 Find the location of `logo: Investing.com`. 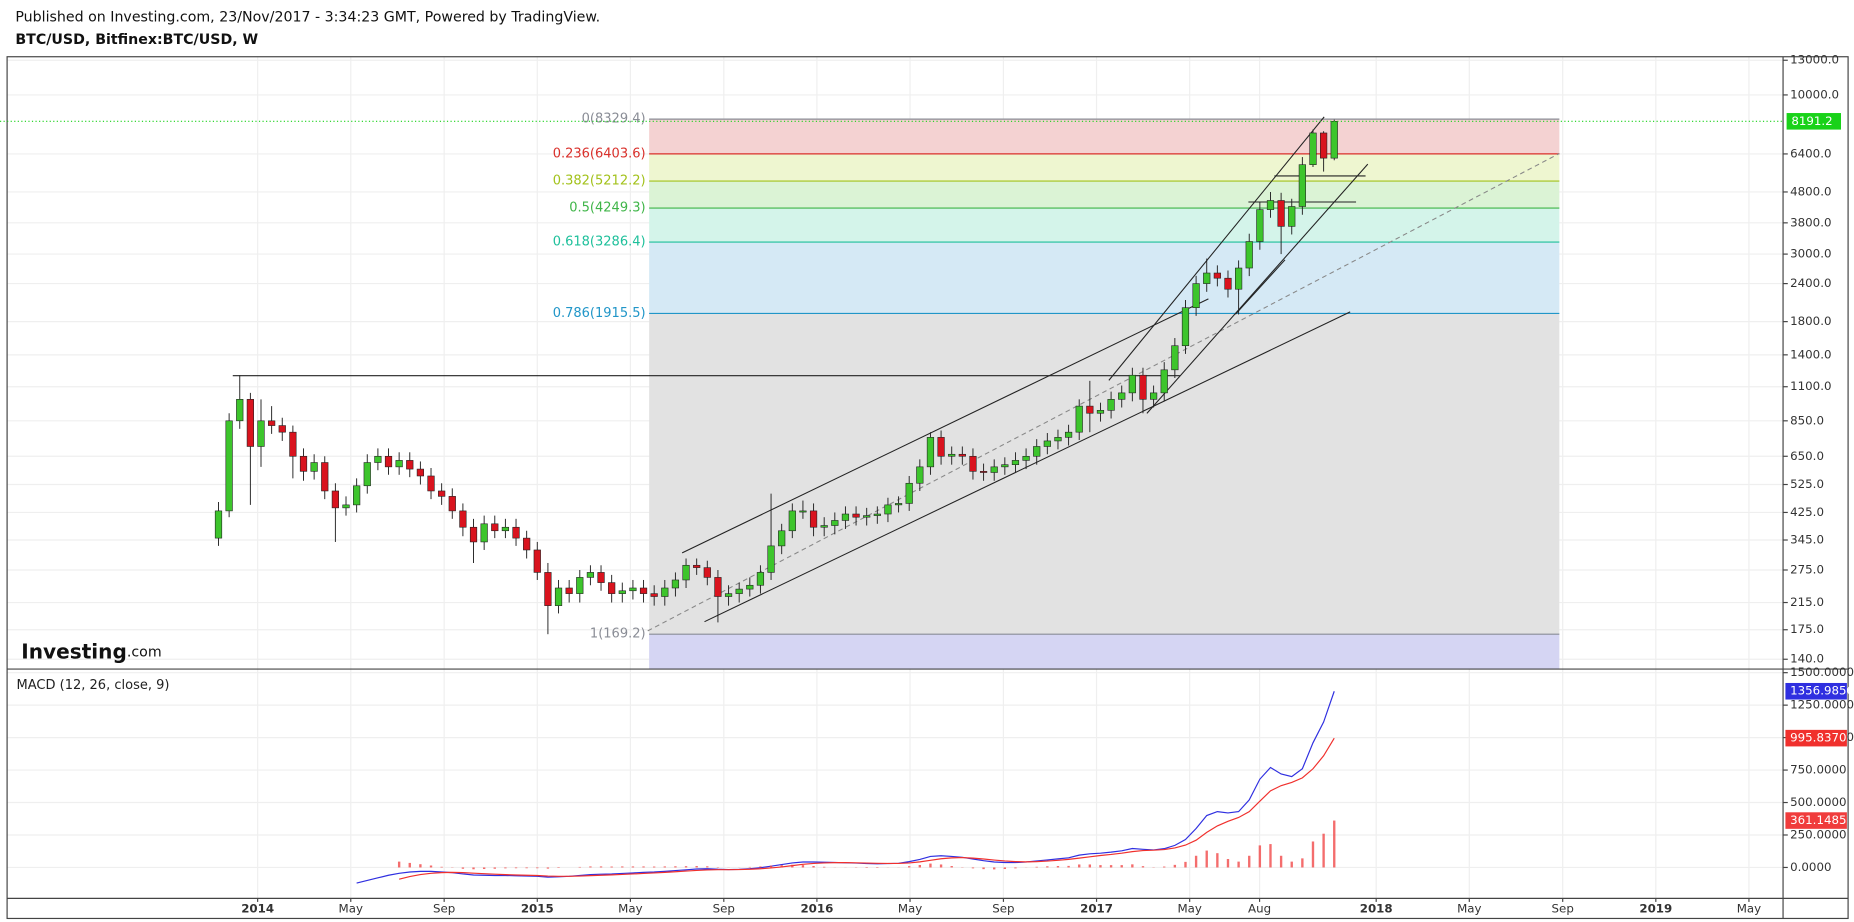

logo: Investing.com is located at coordinates (91, 651).